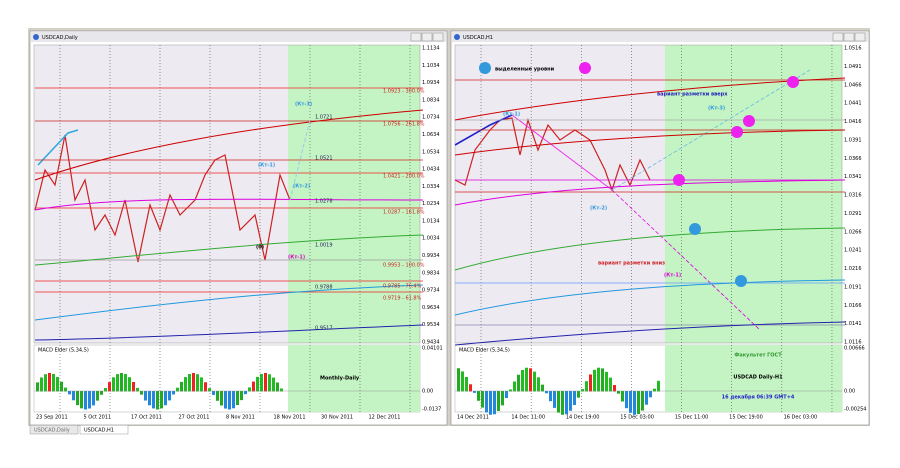 The height and width of the screenshot is (468, 900). What do you see at coordinates (431, 66) in the screenshot?
I see `price-label: 1.1034` at bounding box center [431, 66].